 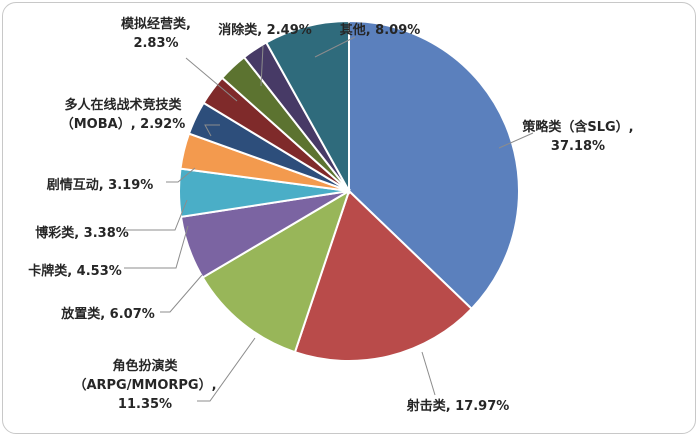 I want to click on slice-label: 策略类（含SLG）, 37.18%, so click(x=577, y=136).